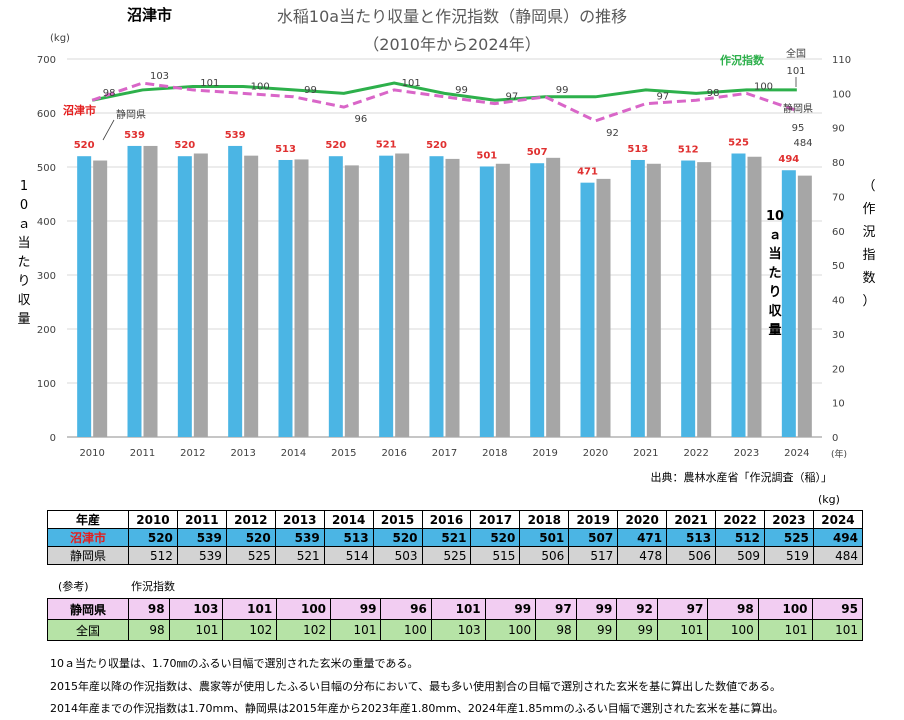 Image resolution: width=904 pixels, height=720 pixels. I want to click on cell-idx-shizuoka-2014: 99, so click(356, 609).